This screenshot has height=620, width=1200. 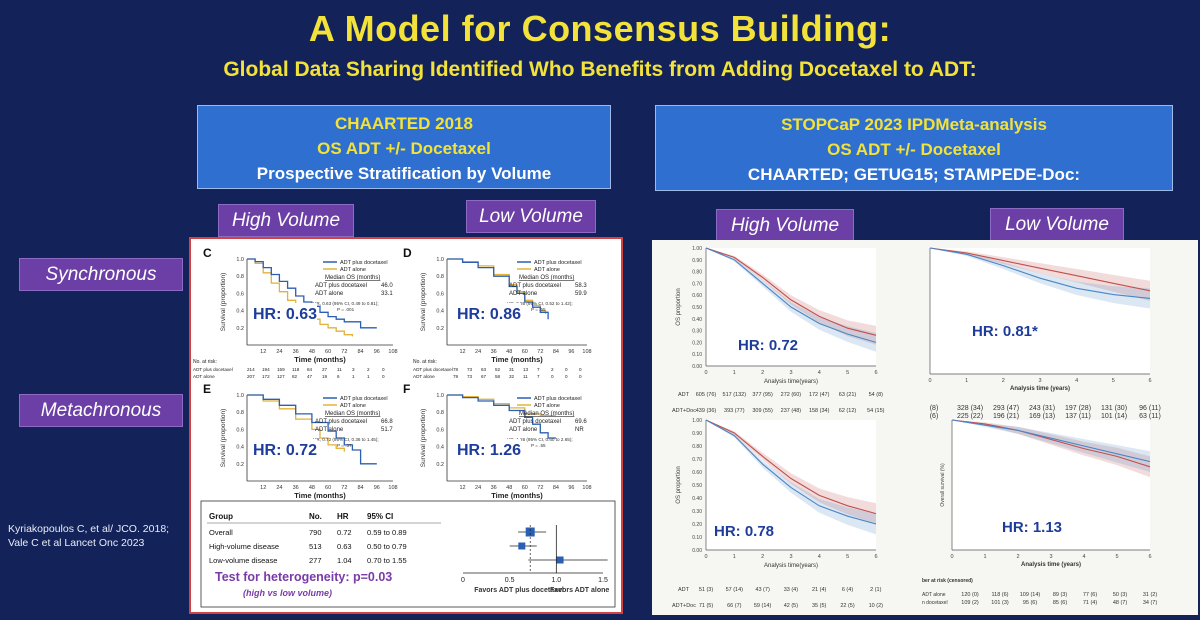 I want to click on km-y-tick: 0.4, so click(x=440, y=312).